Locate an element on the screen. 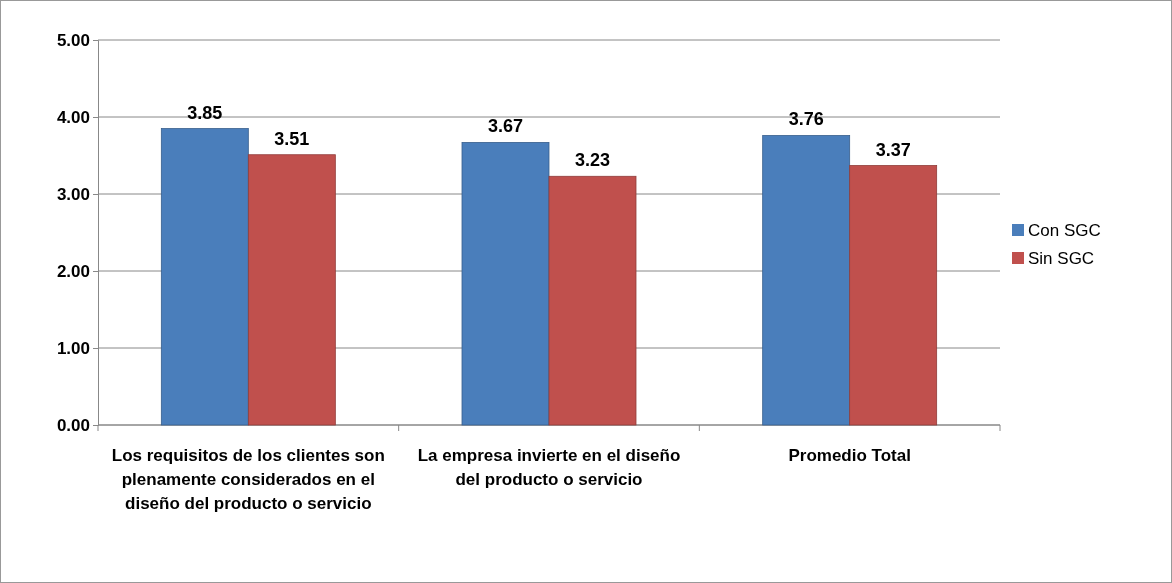 This screenshot has height=583, width=1172. legend-label: Con SGC is located at coordinates (1064, 230).